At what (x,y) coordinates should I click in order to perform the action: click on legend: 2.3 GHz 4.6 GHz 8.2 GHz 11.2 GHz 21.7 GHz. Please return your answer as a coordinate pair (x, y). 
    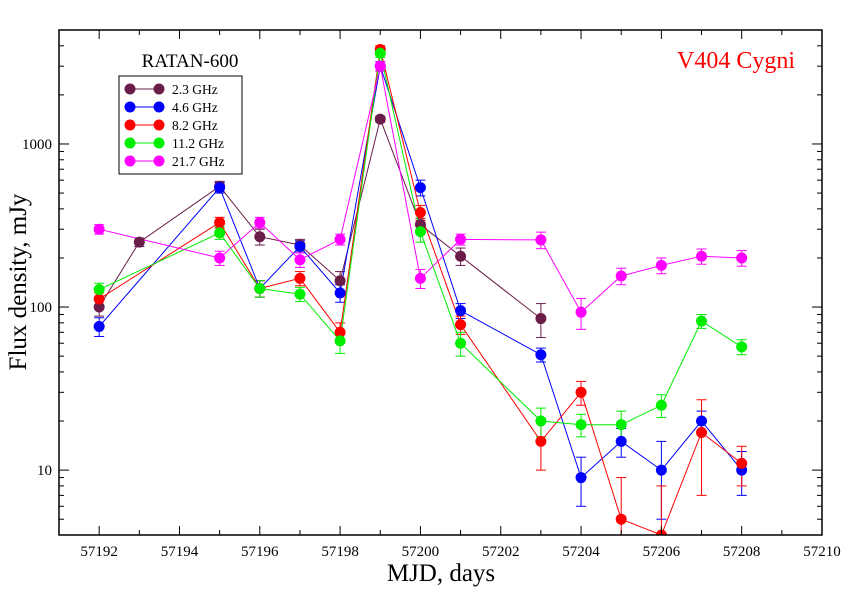
    Looking at the image, I should click on (180, 125).